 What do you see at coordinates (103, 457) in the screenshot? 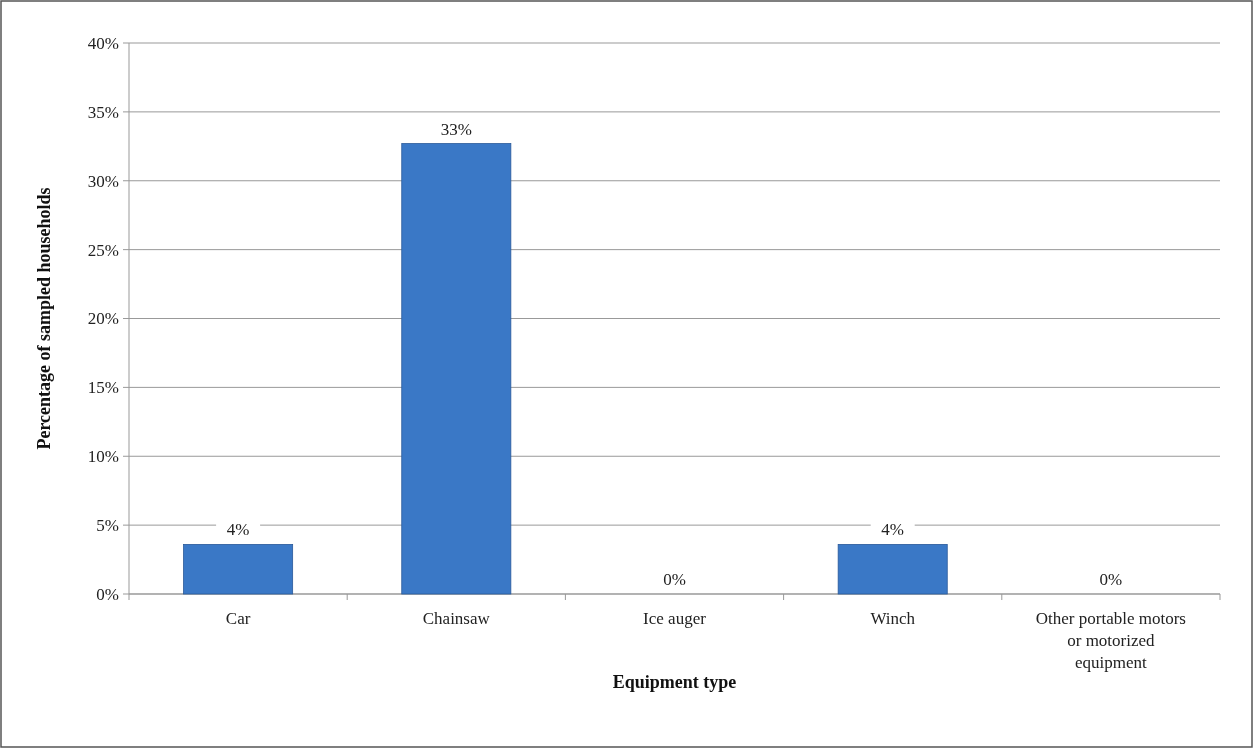
I see `y-tick-label: 10%` at bounding box center [103, 457].